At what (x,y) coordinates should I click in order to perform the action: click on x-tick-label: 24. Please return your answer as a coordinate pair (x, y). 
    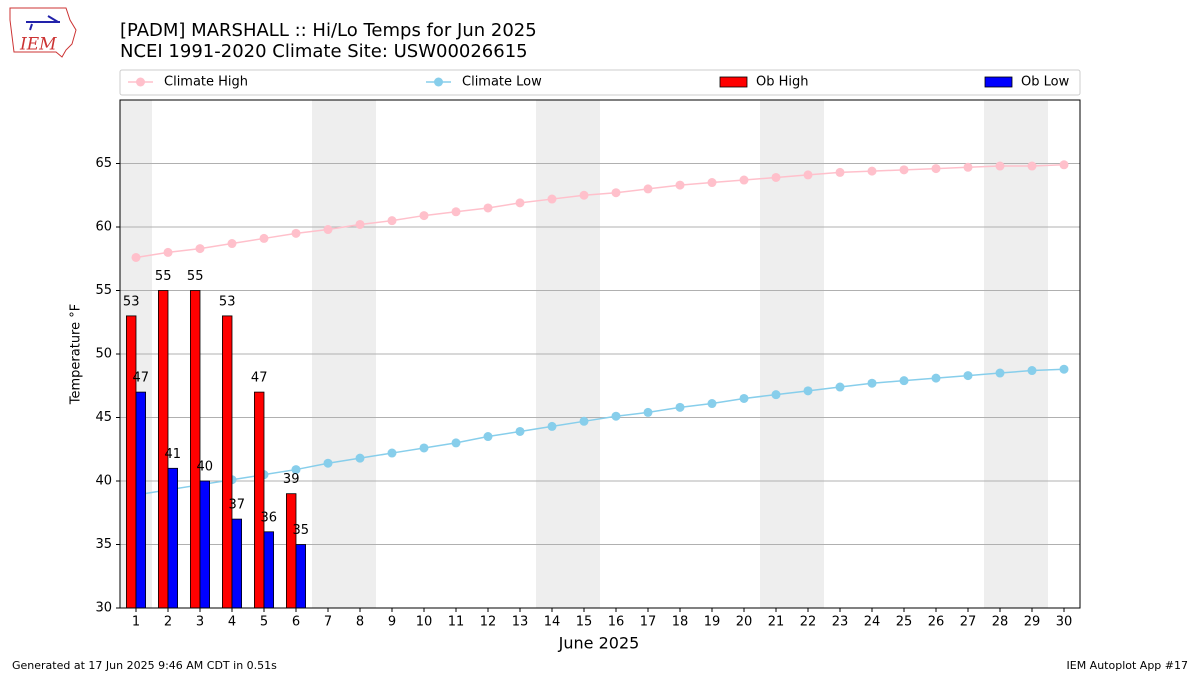
    Looking at the image, I should click on (872, 622).